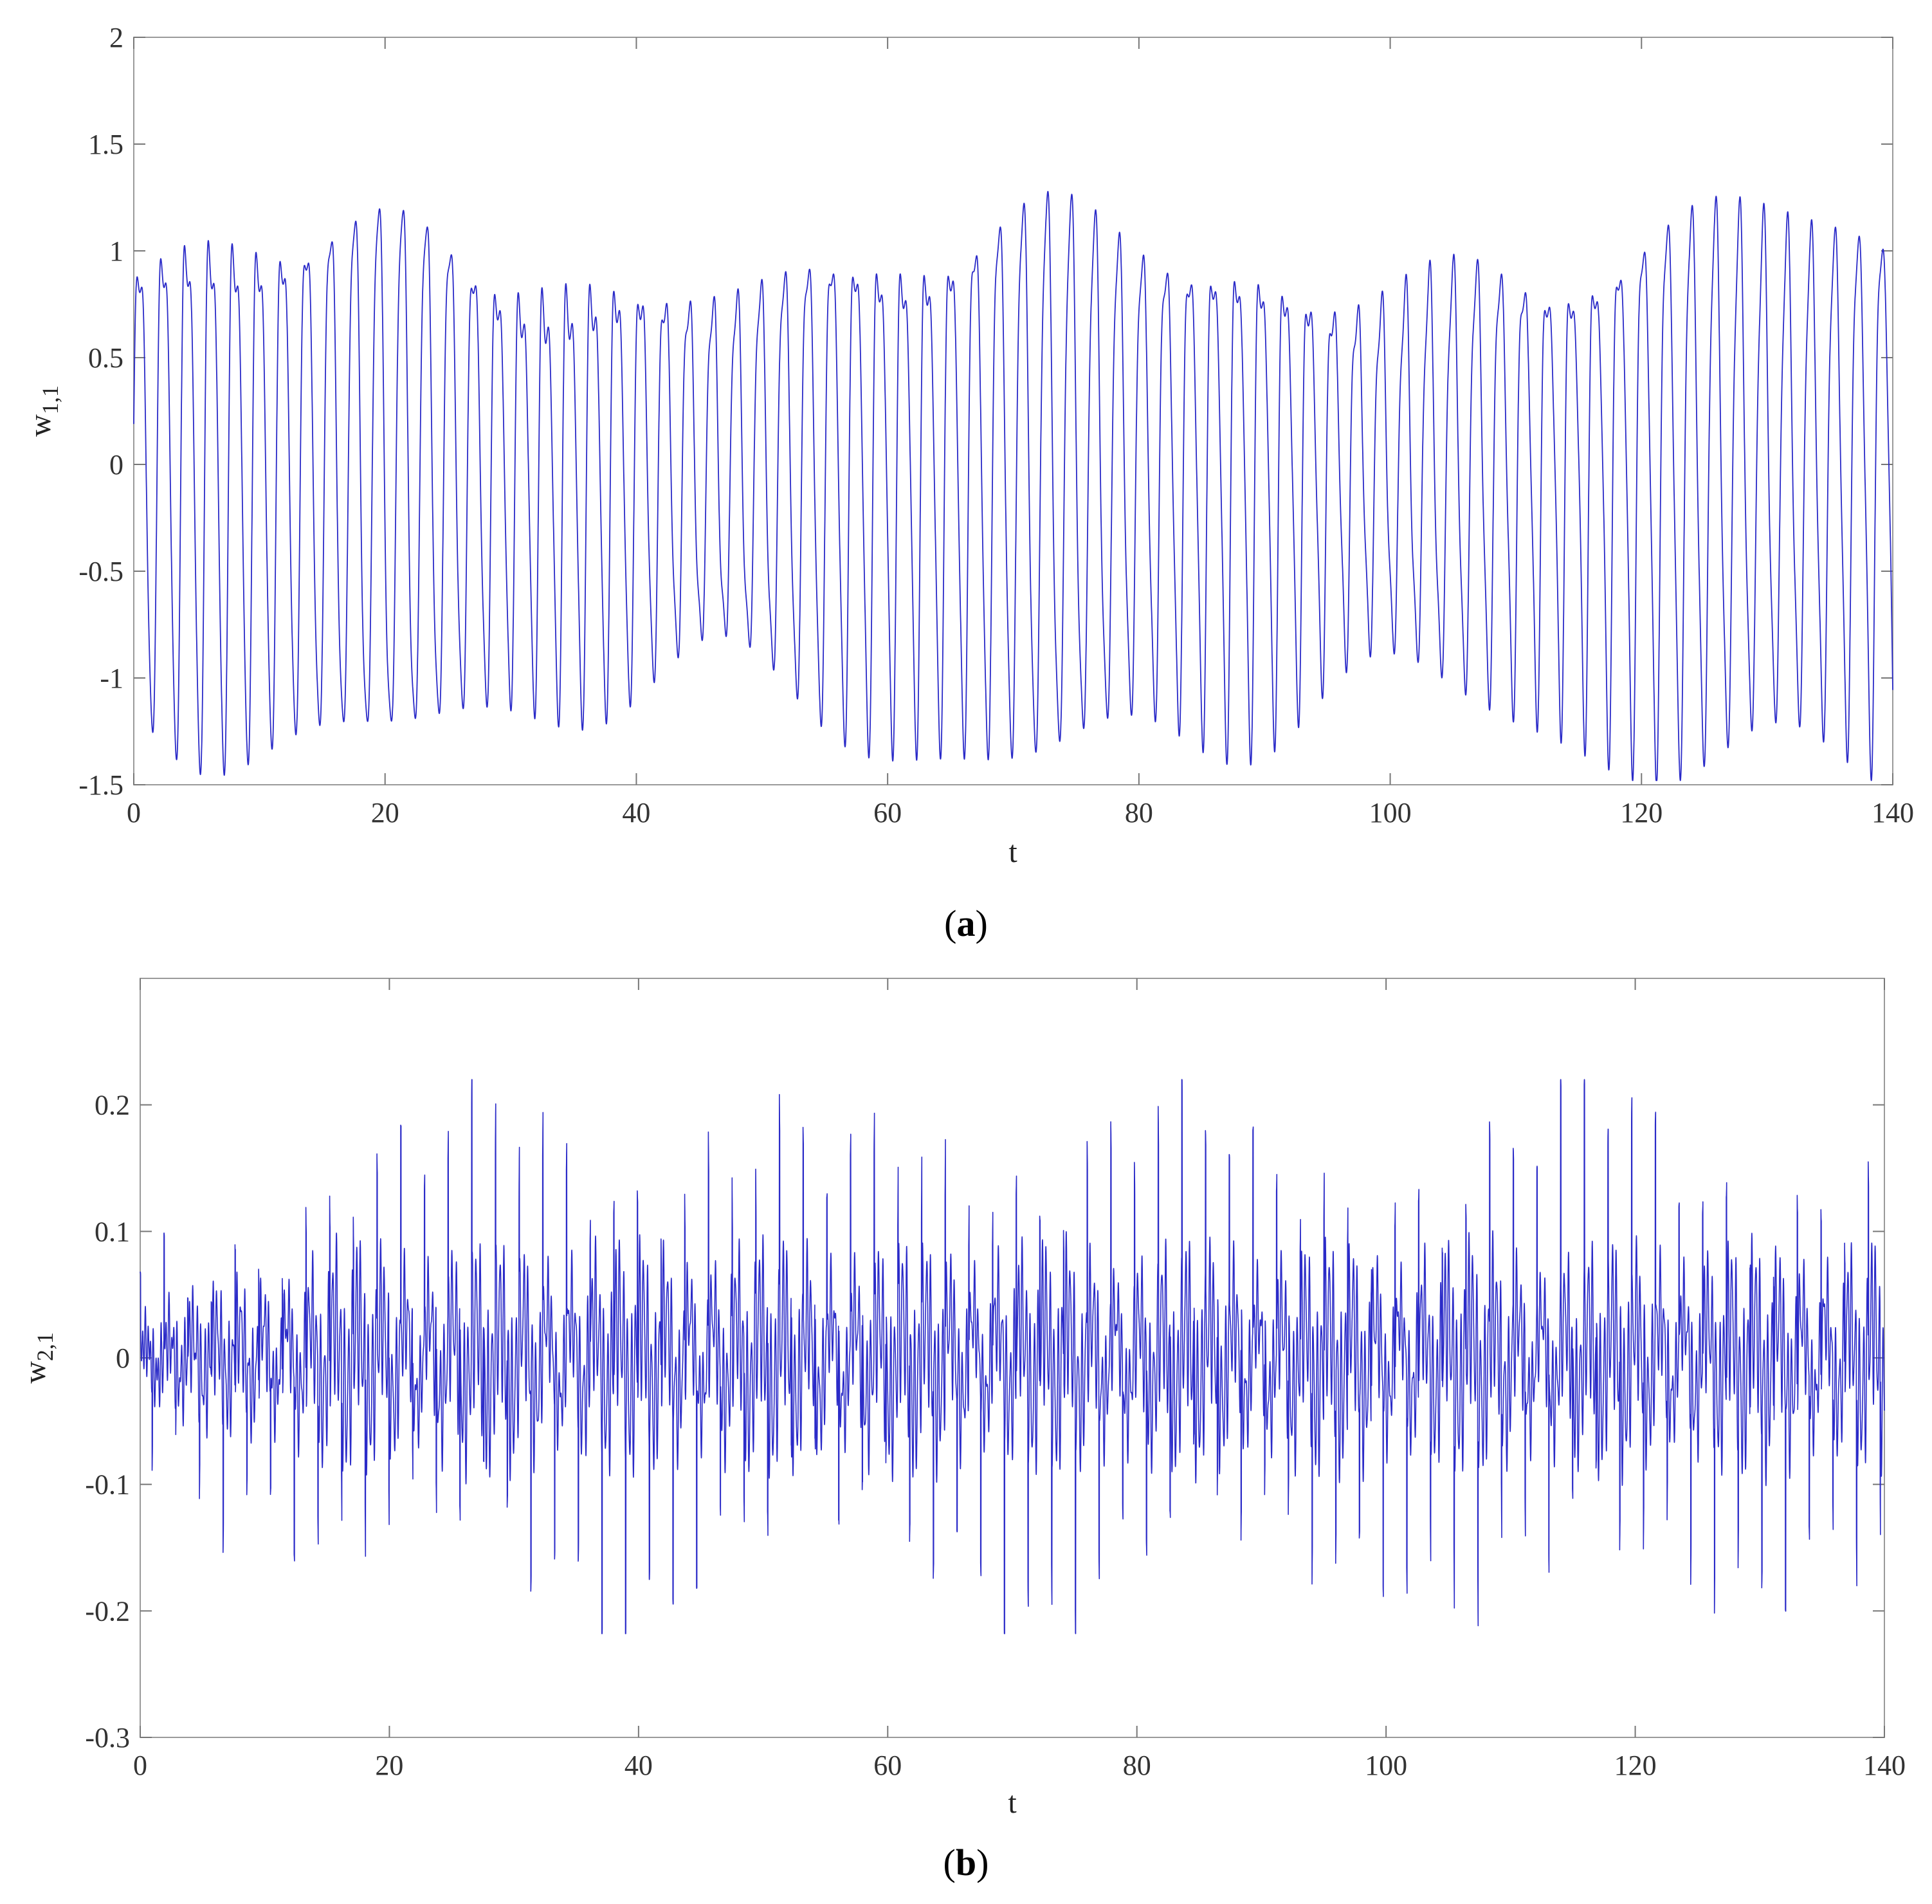 Image resolution: width=1932 pixels, height=1904 pixels. I want to click on x-tick-label-b: 60, so click(888, 1765).